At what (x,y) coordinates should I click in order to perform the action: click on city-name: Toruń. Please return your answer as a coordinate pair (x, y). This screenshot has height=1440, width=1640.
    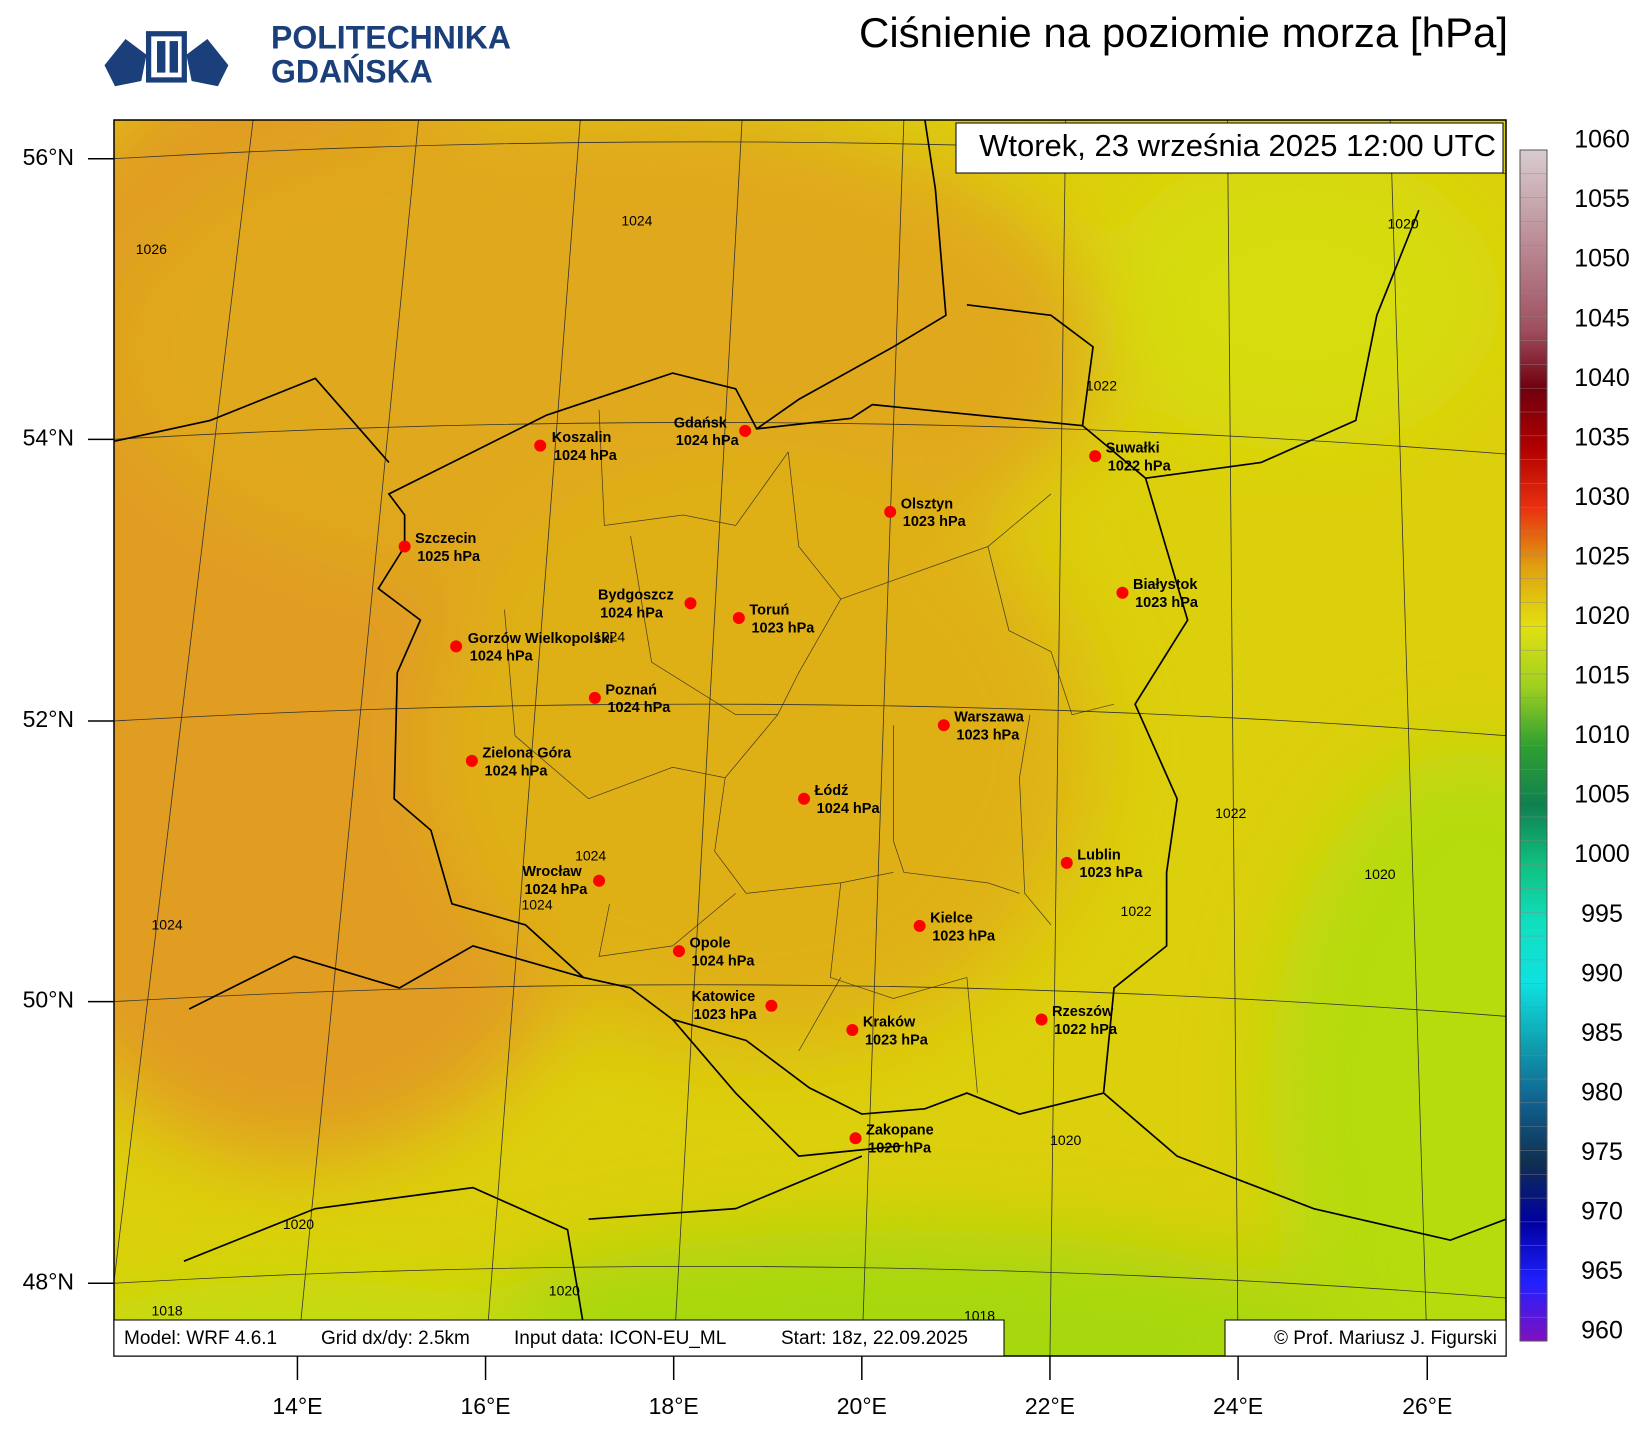
    Looking at the image, I should click on (769, 610).